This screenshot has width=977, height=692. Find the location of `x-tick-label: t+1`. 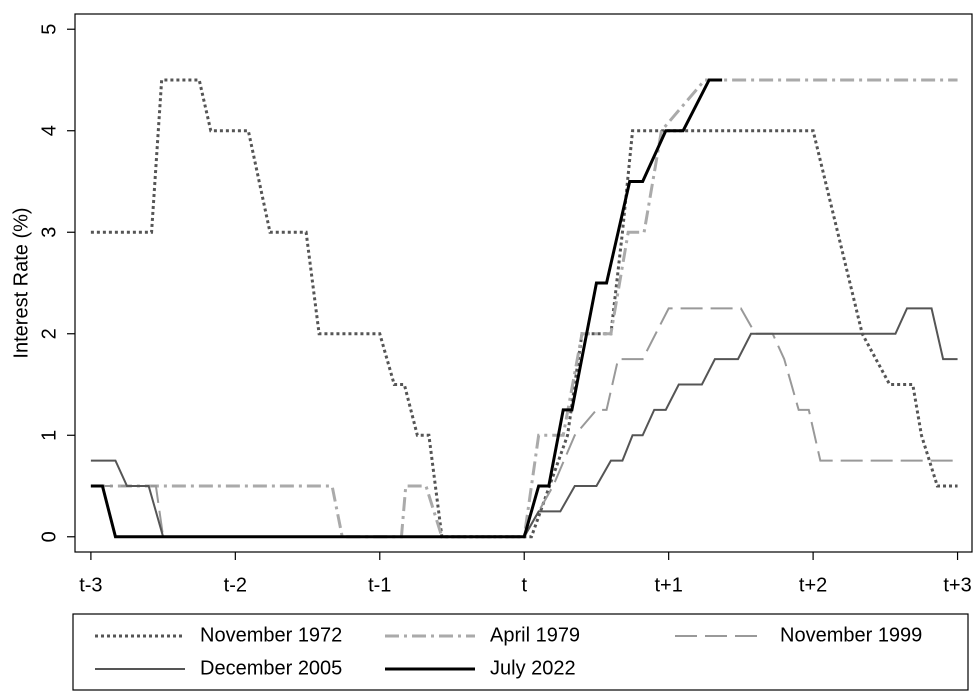

x-tick-label: t+1 is located at coordinates (668, 585).